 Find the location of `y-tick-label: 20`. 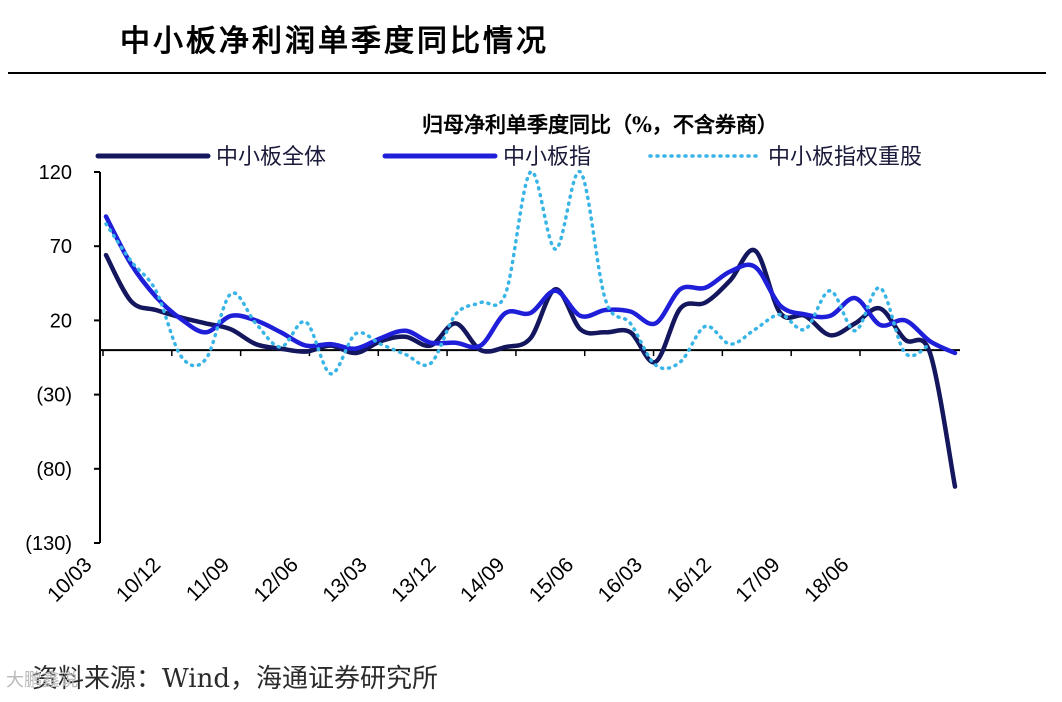

y-tick-label: 20 is located at coordinates (61, 321).